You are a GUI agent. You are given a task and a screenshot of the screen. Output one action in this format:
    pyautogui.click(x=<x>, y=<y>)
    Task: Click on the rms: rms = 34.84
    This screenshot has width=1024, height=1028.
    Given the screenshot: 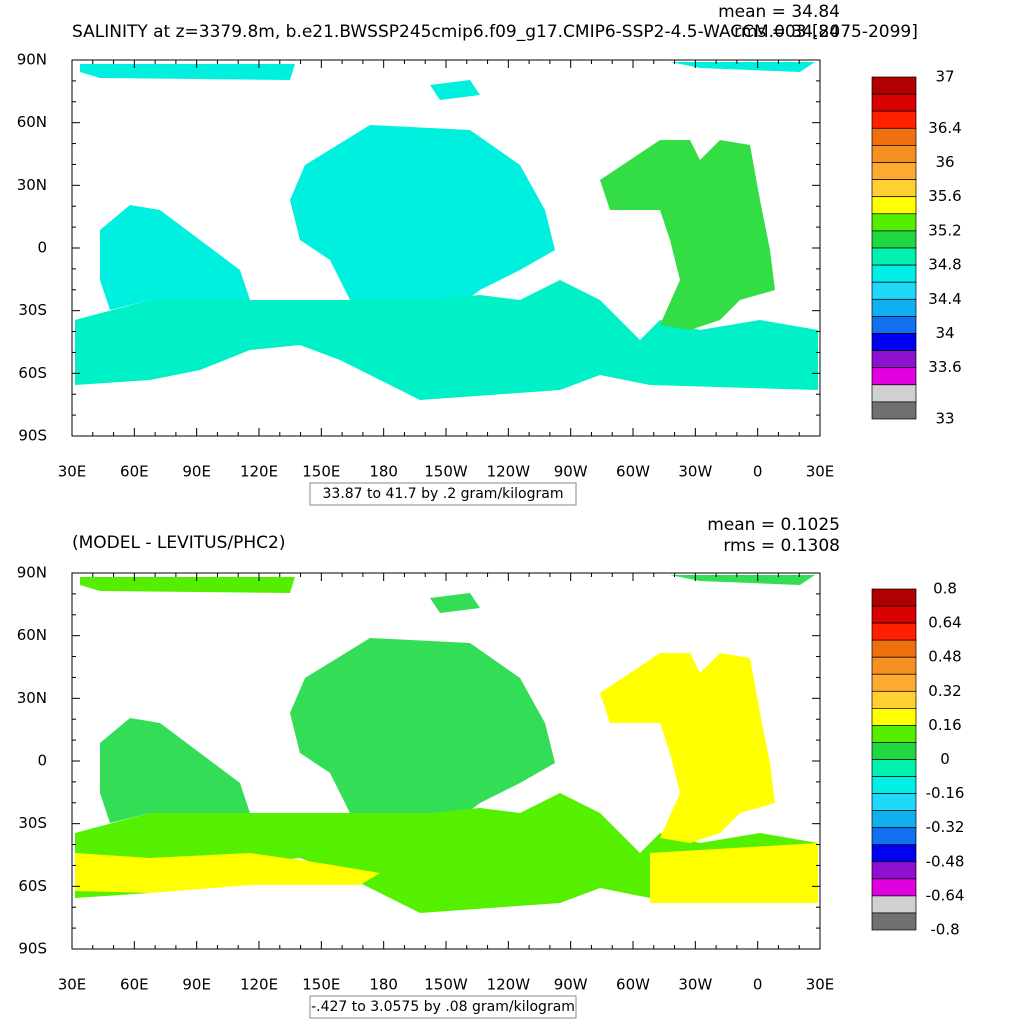 What is the action you would take?
    pyautogui.click(x=787, y=32)
    